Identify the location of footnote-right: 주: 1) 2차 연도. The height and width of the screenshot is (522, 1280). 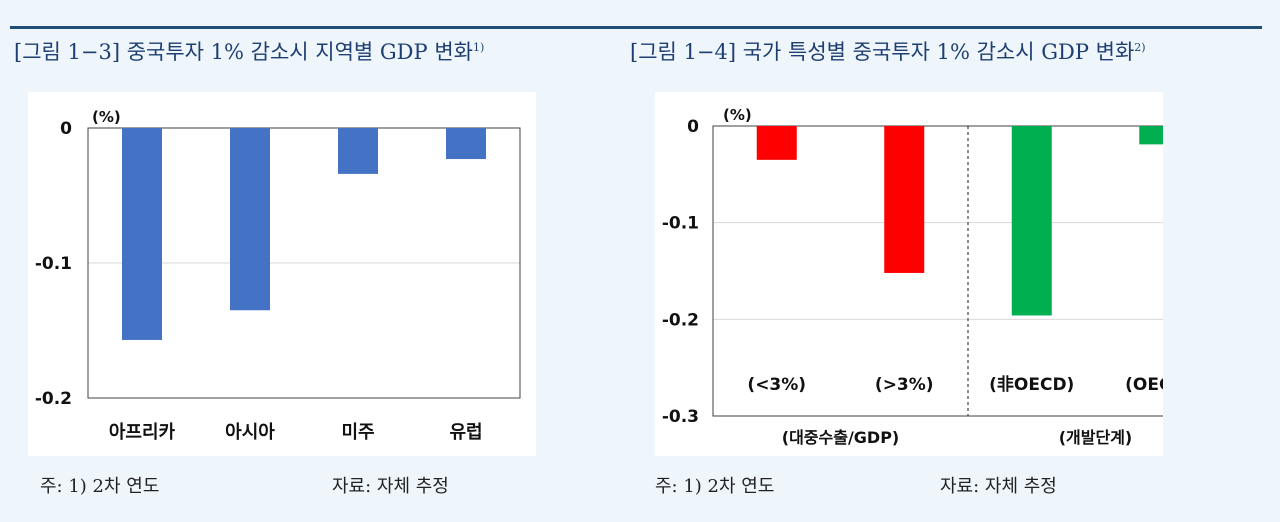
(715, 486).